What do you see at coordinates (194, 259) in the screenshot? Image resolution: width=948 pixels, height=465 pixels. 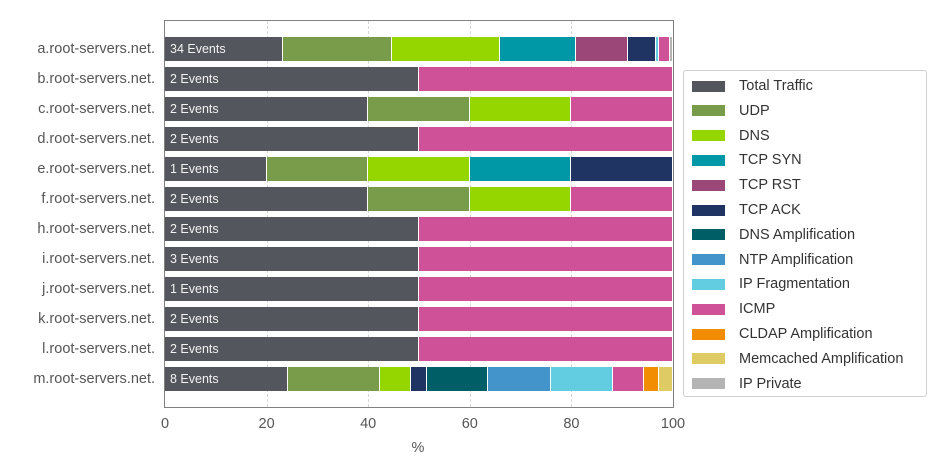 I see `event-count-label: 3 Events` at bounding box center [194, 259].